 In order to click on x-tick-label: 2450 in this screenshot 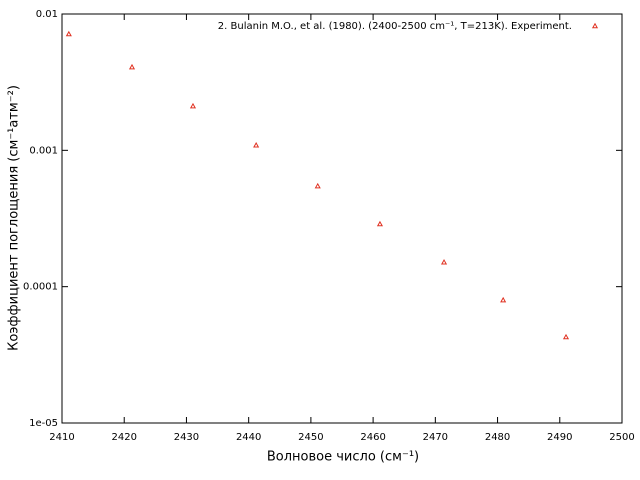, I will do `click(310, 437)`.